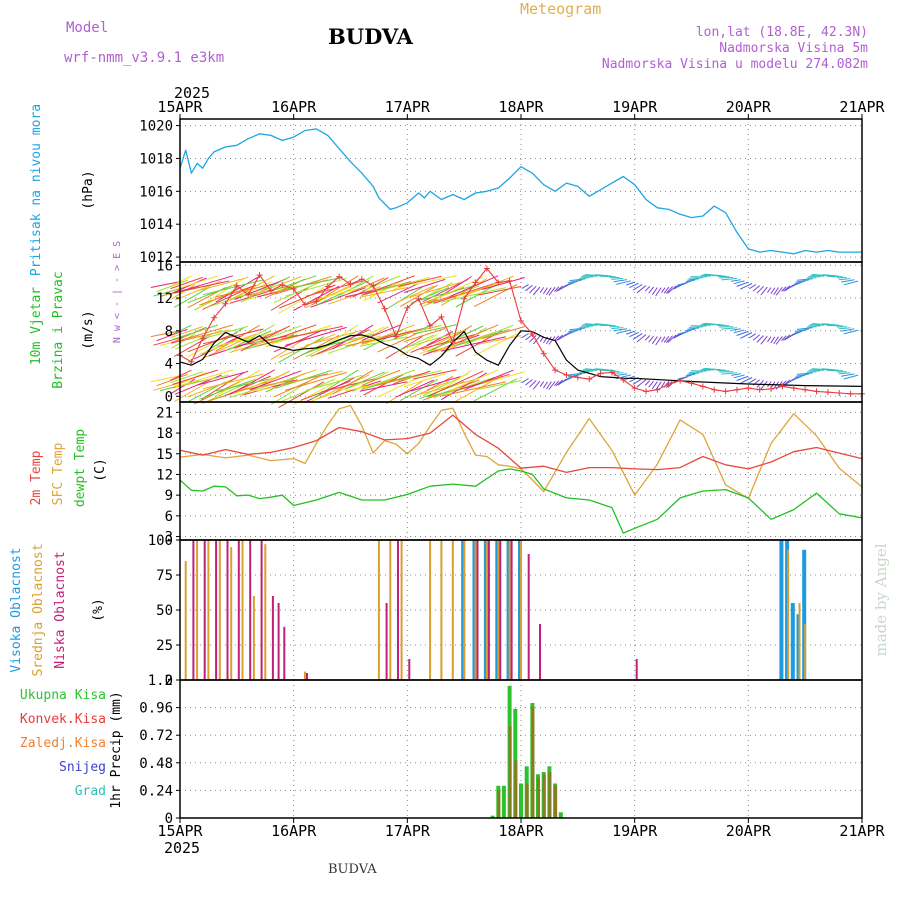 This screenshot has height=900, width=900. Describe the element at coordinates (164, 455) in the screenshot. I see `temperature-tick-label: 15` at that location.